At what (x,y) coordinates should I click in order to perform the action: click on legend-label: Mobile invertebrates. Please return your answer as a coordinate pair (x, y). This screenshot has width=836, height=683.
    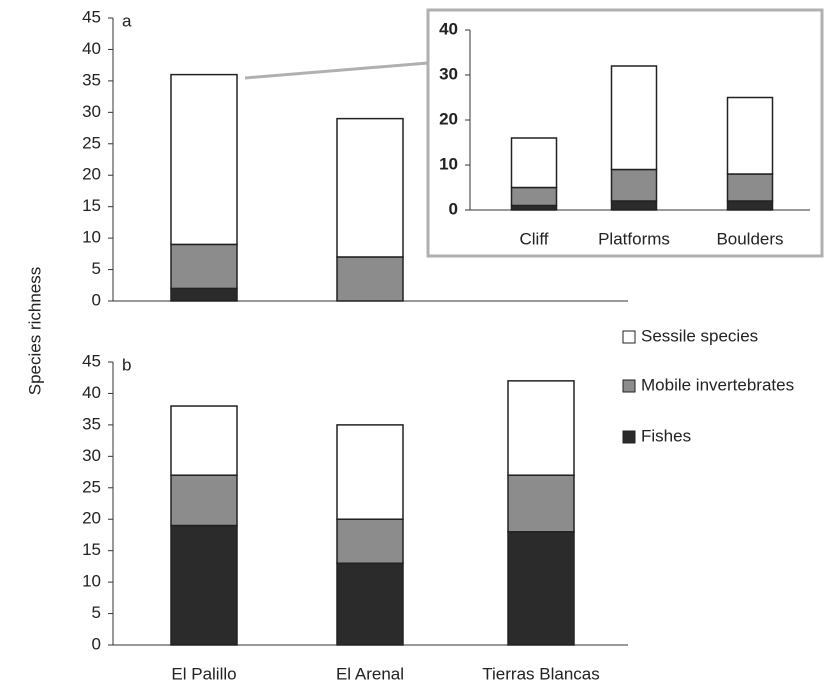
    Looking at the image, I should click on (717, 384).